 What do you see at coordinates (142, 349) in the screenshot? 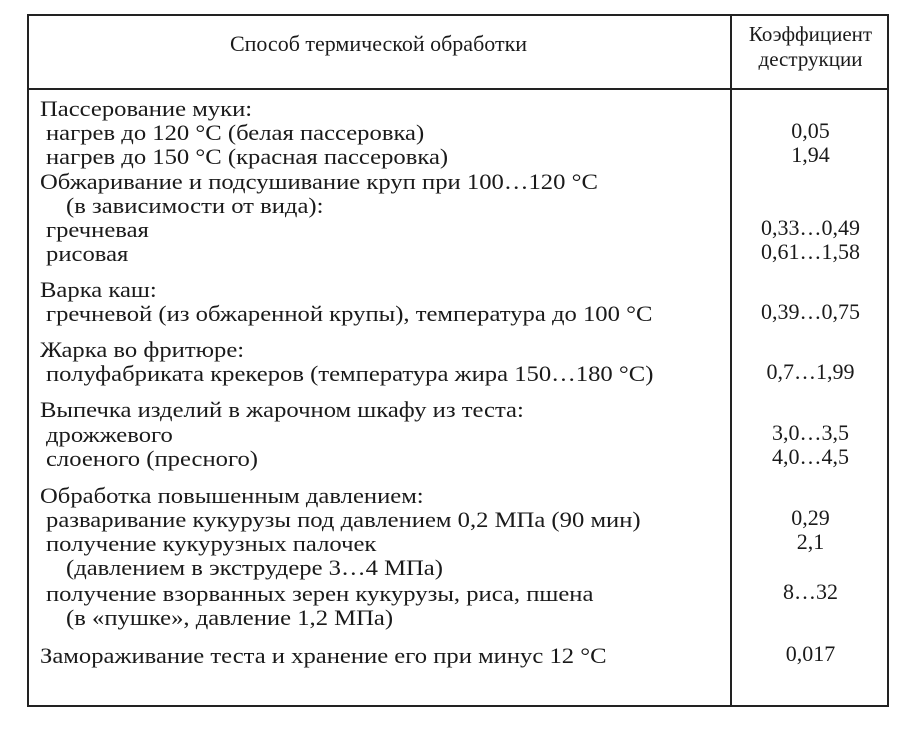
I see `row-label: Жарка во фритюре:` at bounding box center [142, 349].